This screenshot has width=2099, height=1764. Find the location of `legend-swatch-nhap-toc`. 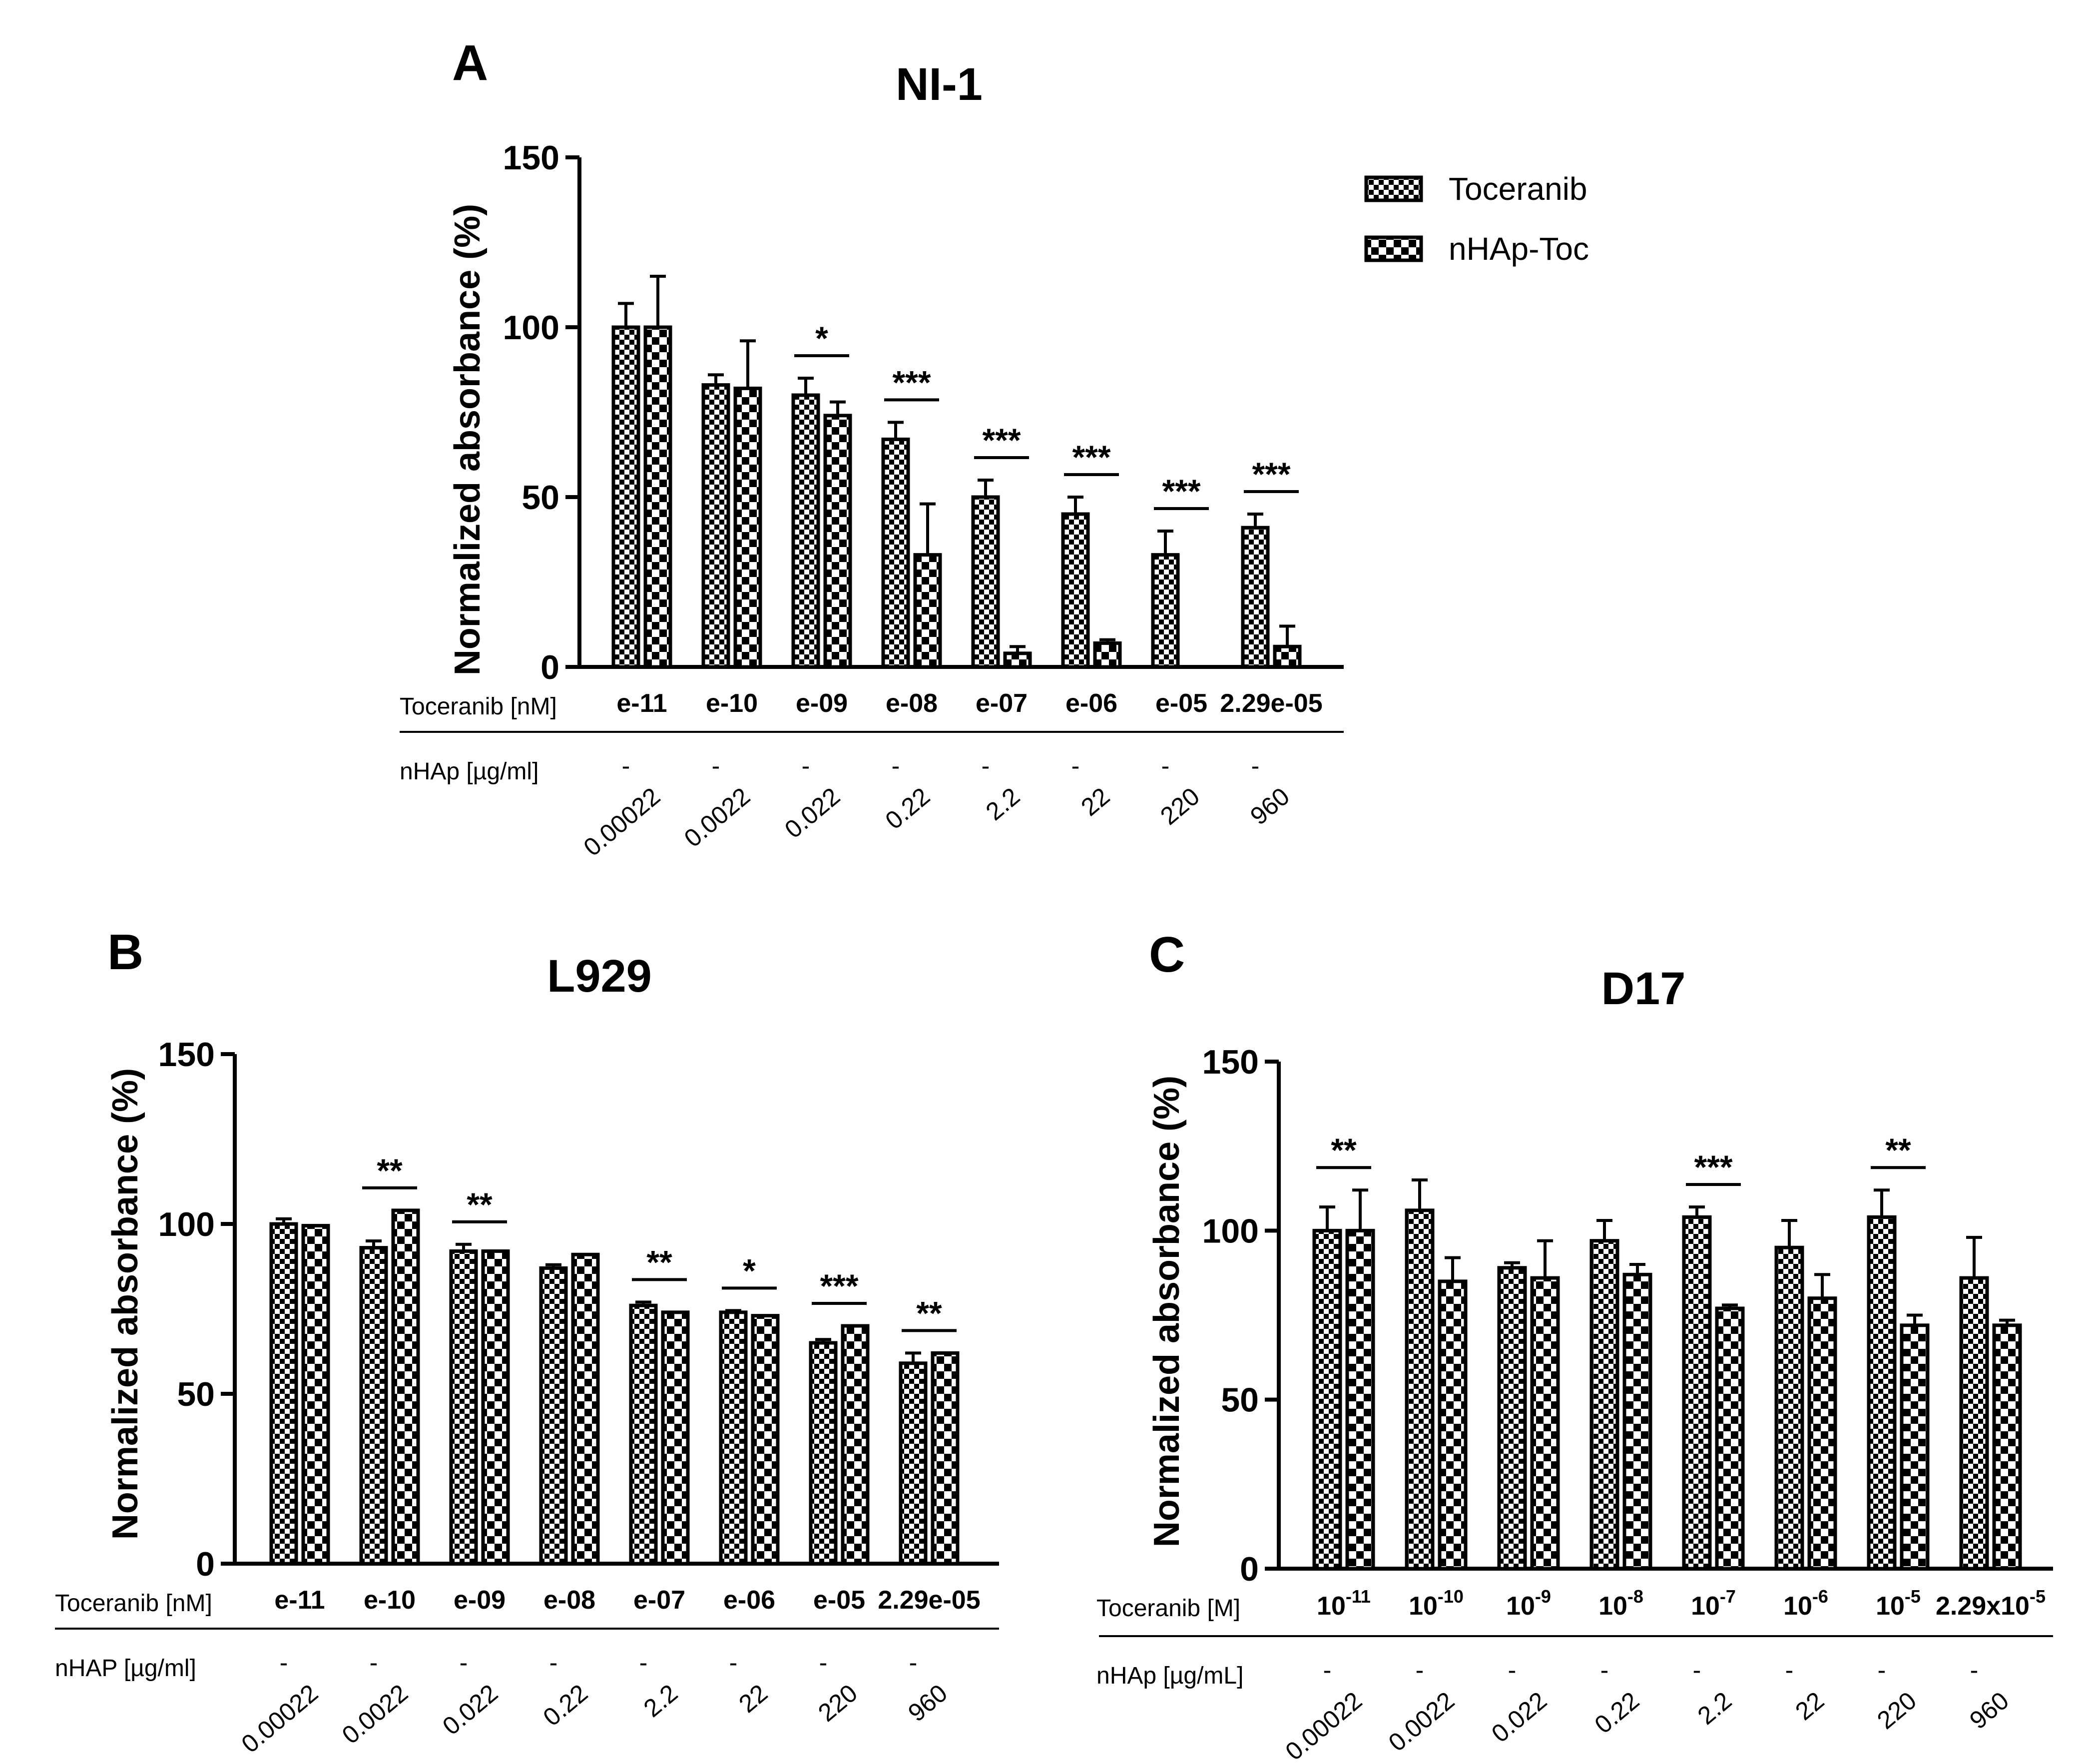

legend-swatch-nhap-toc is located at coordinates (1393, 248).